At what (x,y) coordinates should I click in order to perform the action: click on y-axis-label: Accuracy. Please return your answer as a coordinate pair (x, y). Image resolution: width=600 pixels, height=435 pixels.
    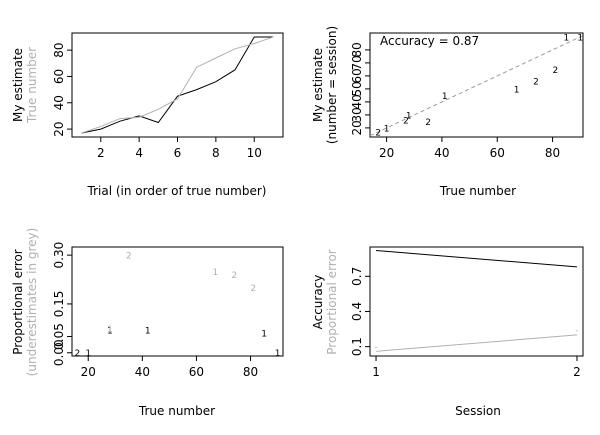
    Looking at the image, I should click on (318, 302).